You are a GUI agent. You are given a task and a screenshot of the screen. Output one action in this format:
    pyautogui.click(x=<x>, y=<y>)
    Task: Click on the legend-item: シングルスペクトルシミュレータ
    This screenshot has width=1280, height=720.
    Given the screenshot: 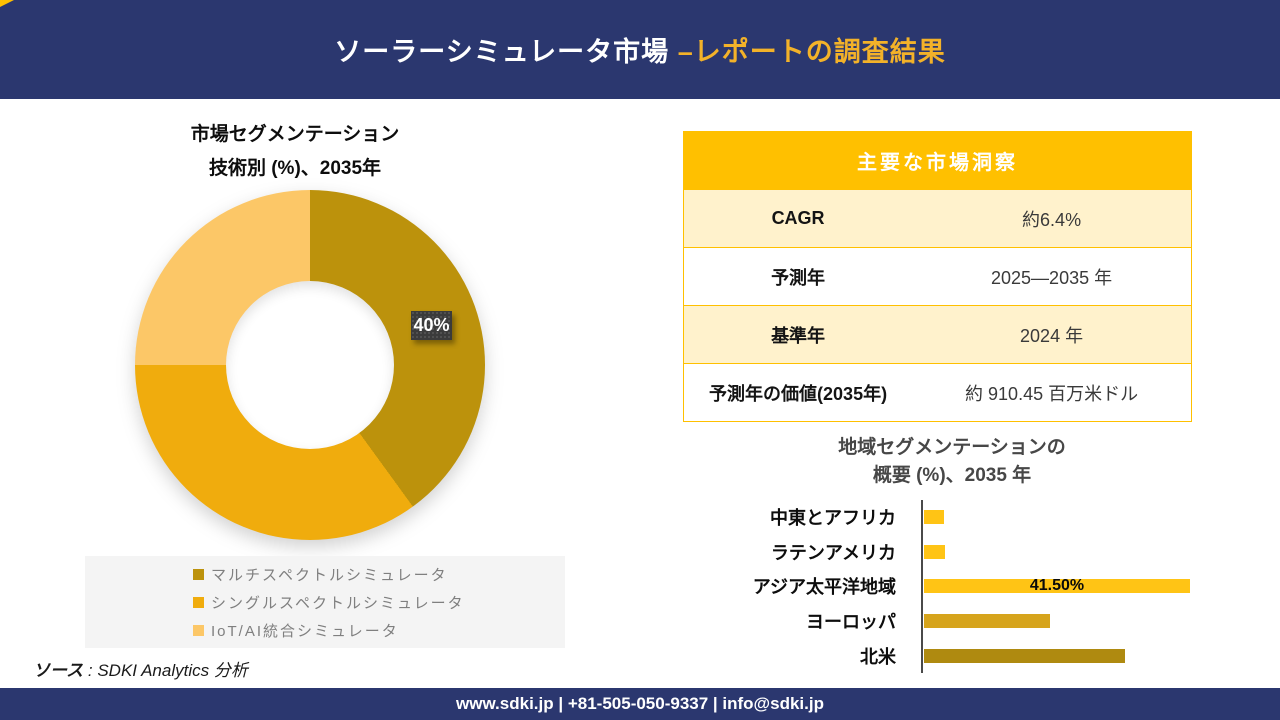 What is the action you would take?
    pyautogui.click(x=379, y=602)
    